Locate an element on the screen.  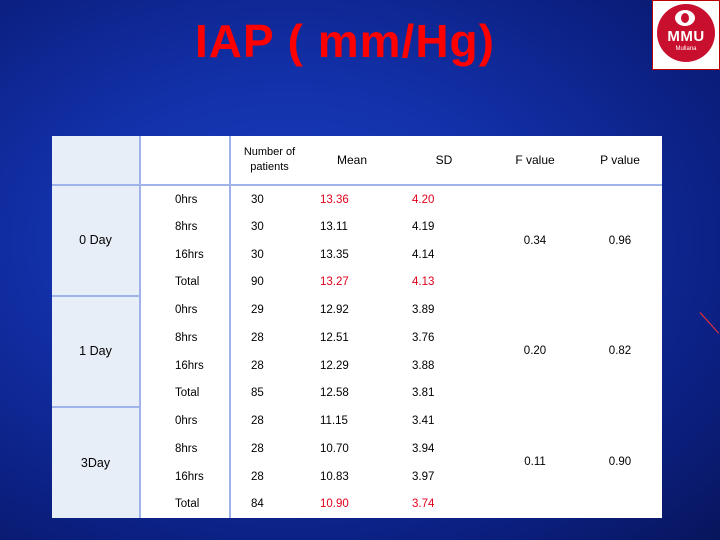
sd-value: 3.88 is located at coordinates (423, 365).